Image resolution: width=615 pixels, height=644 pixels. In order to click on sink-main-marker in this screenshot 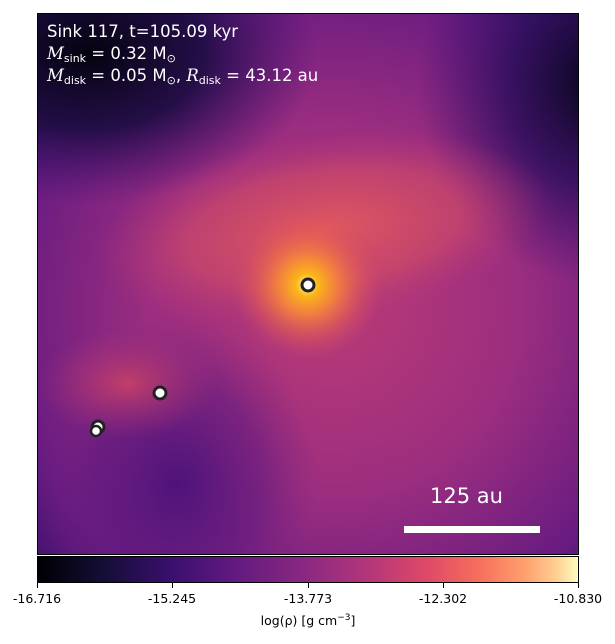, I will do `click(308, 285)`.